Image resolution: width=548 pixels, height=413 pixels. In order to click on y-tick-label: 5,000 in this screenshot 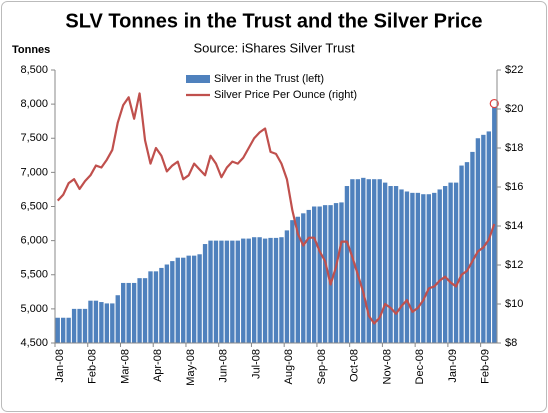, I will do `click(34, 309)`.